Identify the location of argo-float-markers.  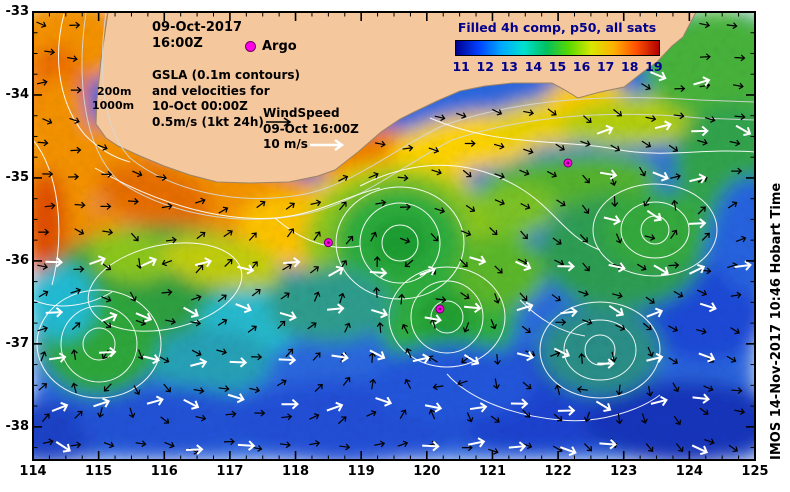
(448, 236).